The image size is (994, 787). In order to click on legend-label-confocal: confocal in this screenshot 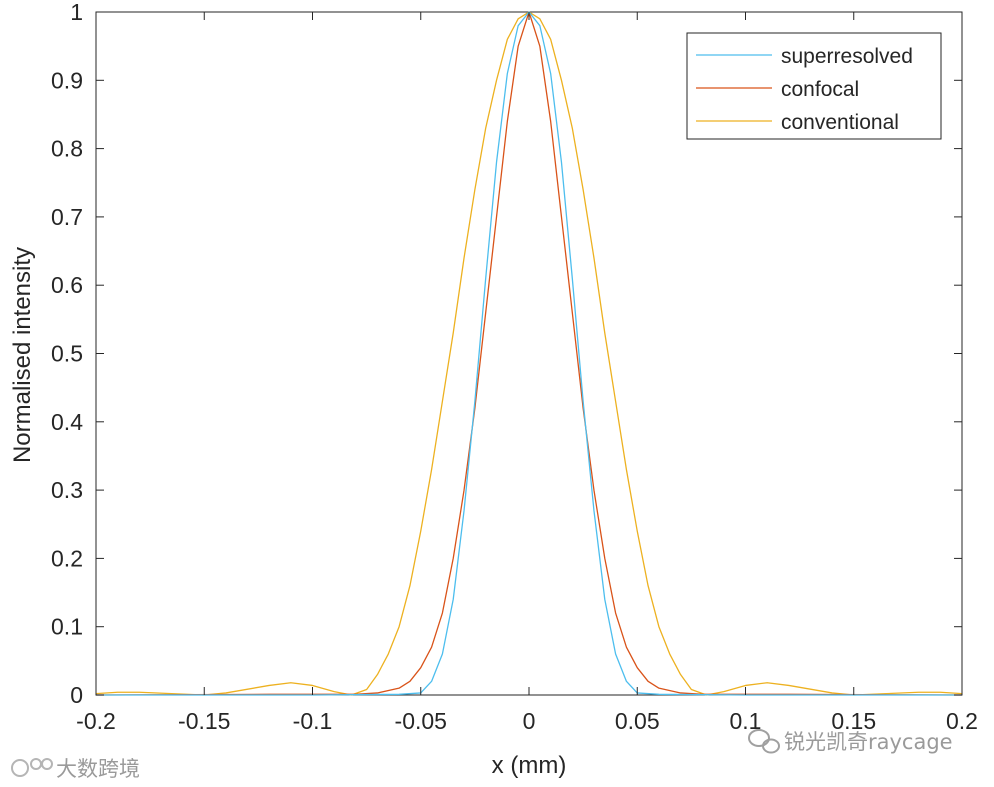, I will do `click(820, 89)`.